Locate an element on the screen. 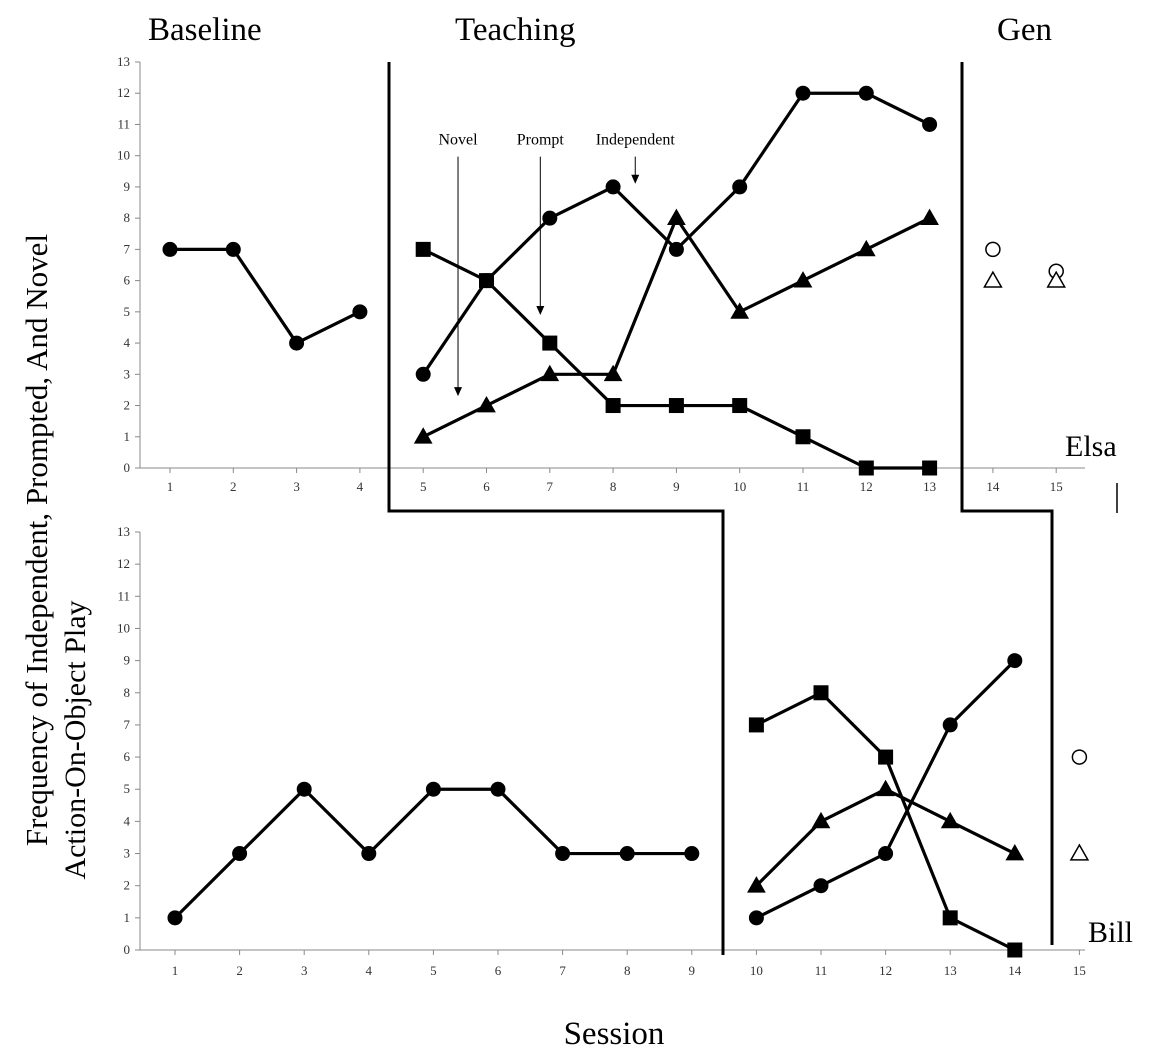 The height and width of the screenshot is (1051, 1151). y-tick-label: 7 is located at coordinates (127, 248).